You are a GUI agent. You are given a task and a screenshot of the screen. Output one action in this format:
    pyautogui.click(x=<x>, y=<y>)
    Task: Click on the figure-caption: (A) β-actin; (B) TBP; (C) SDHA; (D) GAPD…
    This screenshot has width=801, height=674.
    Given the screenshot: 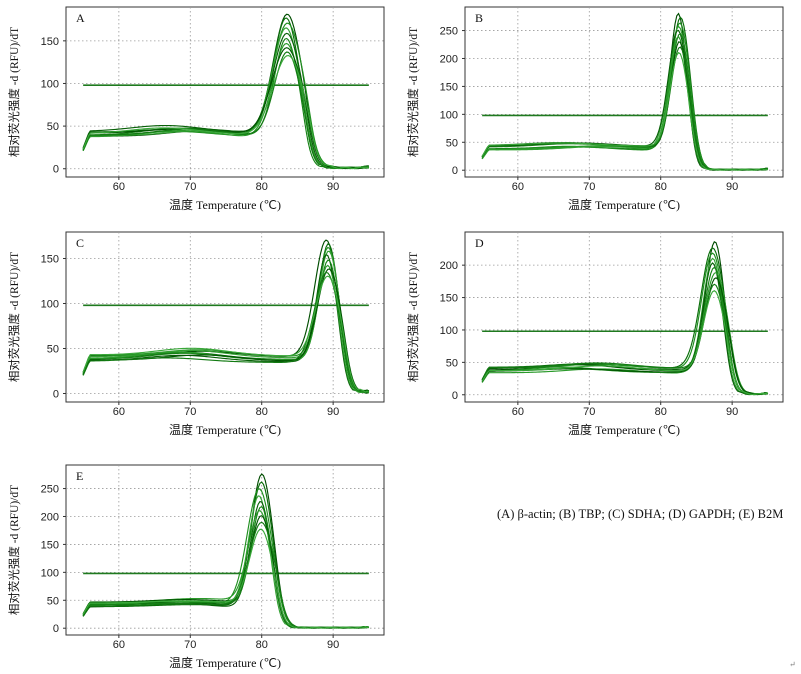 What is the action you would take?
    pyautogui.click(x=640, y=514)
    